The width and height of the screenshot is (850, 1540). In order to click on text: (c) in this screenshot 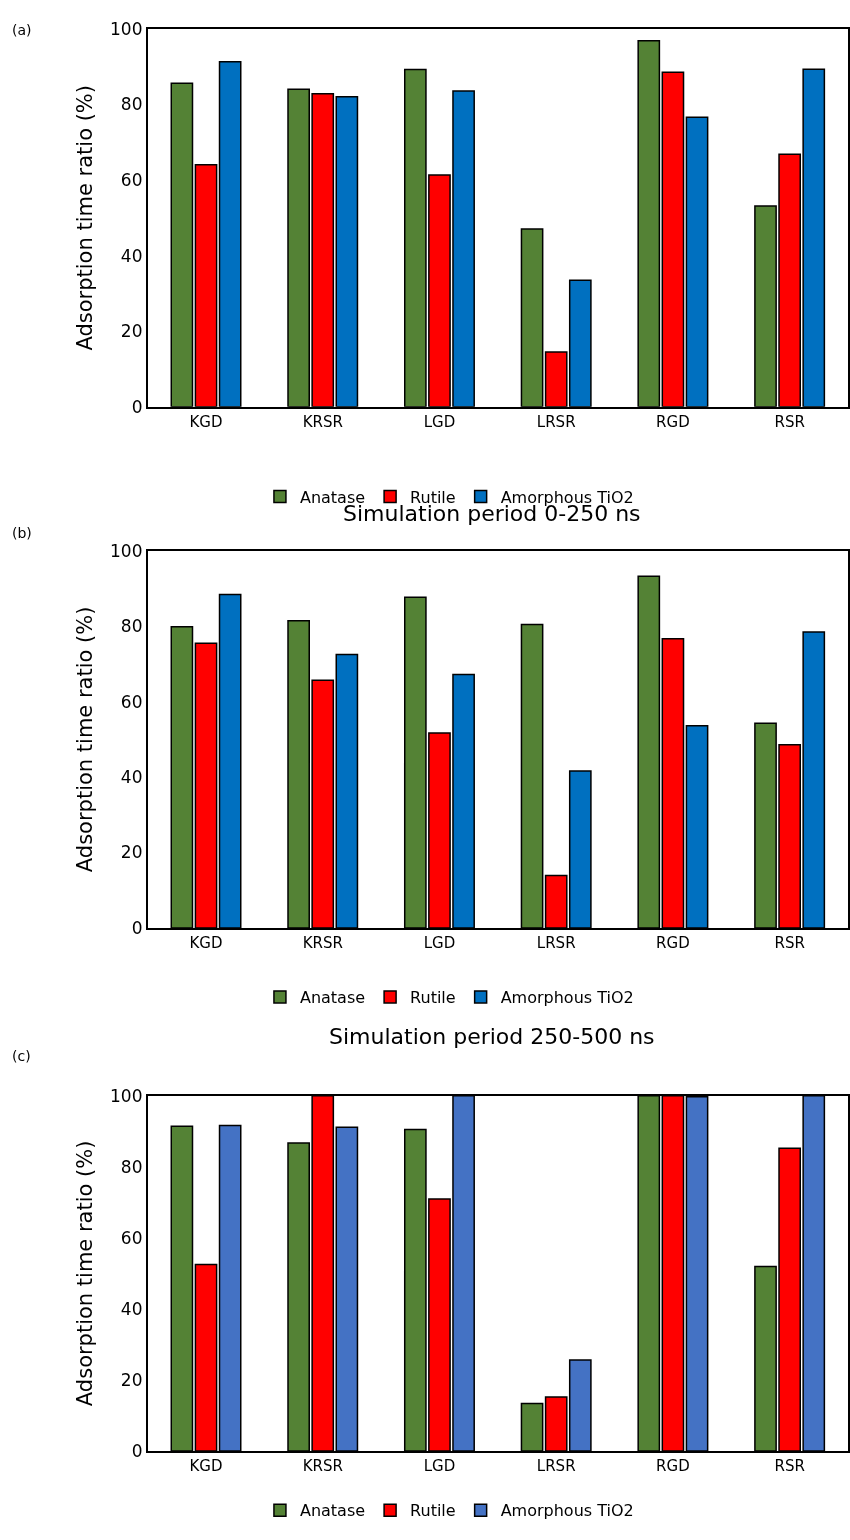, I will do `click(21, 1056)`.